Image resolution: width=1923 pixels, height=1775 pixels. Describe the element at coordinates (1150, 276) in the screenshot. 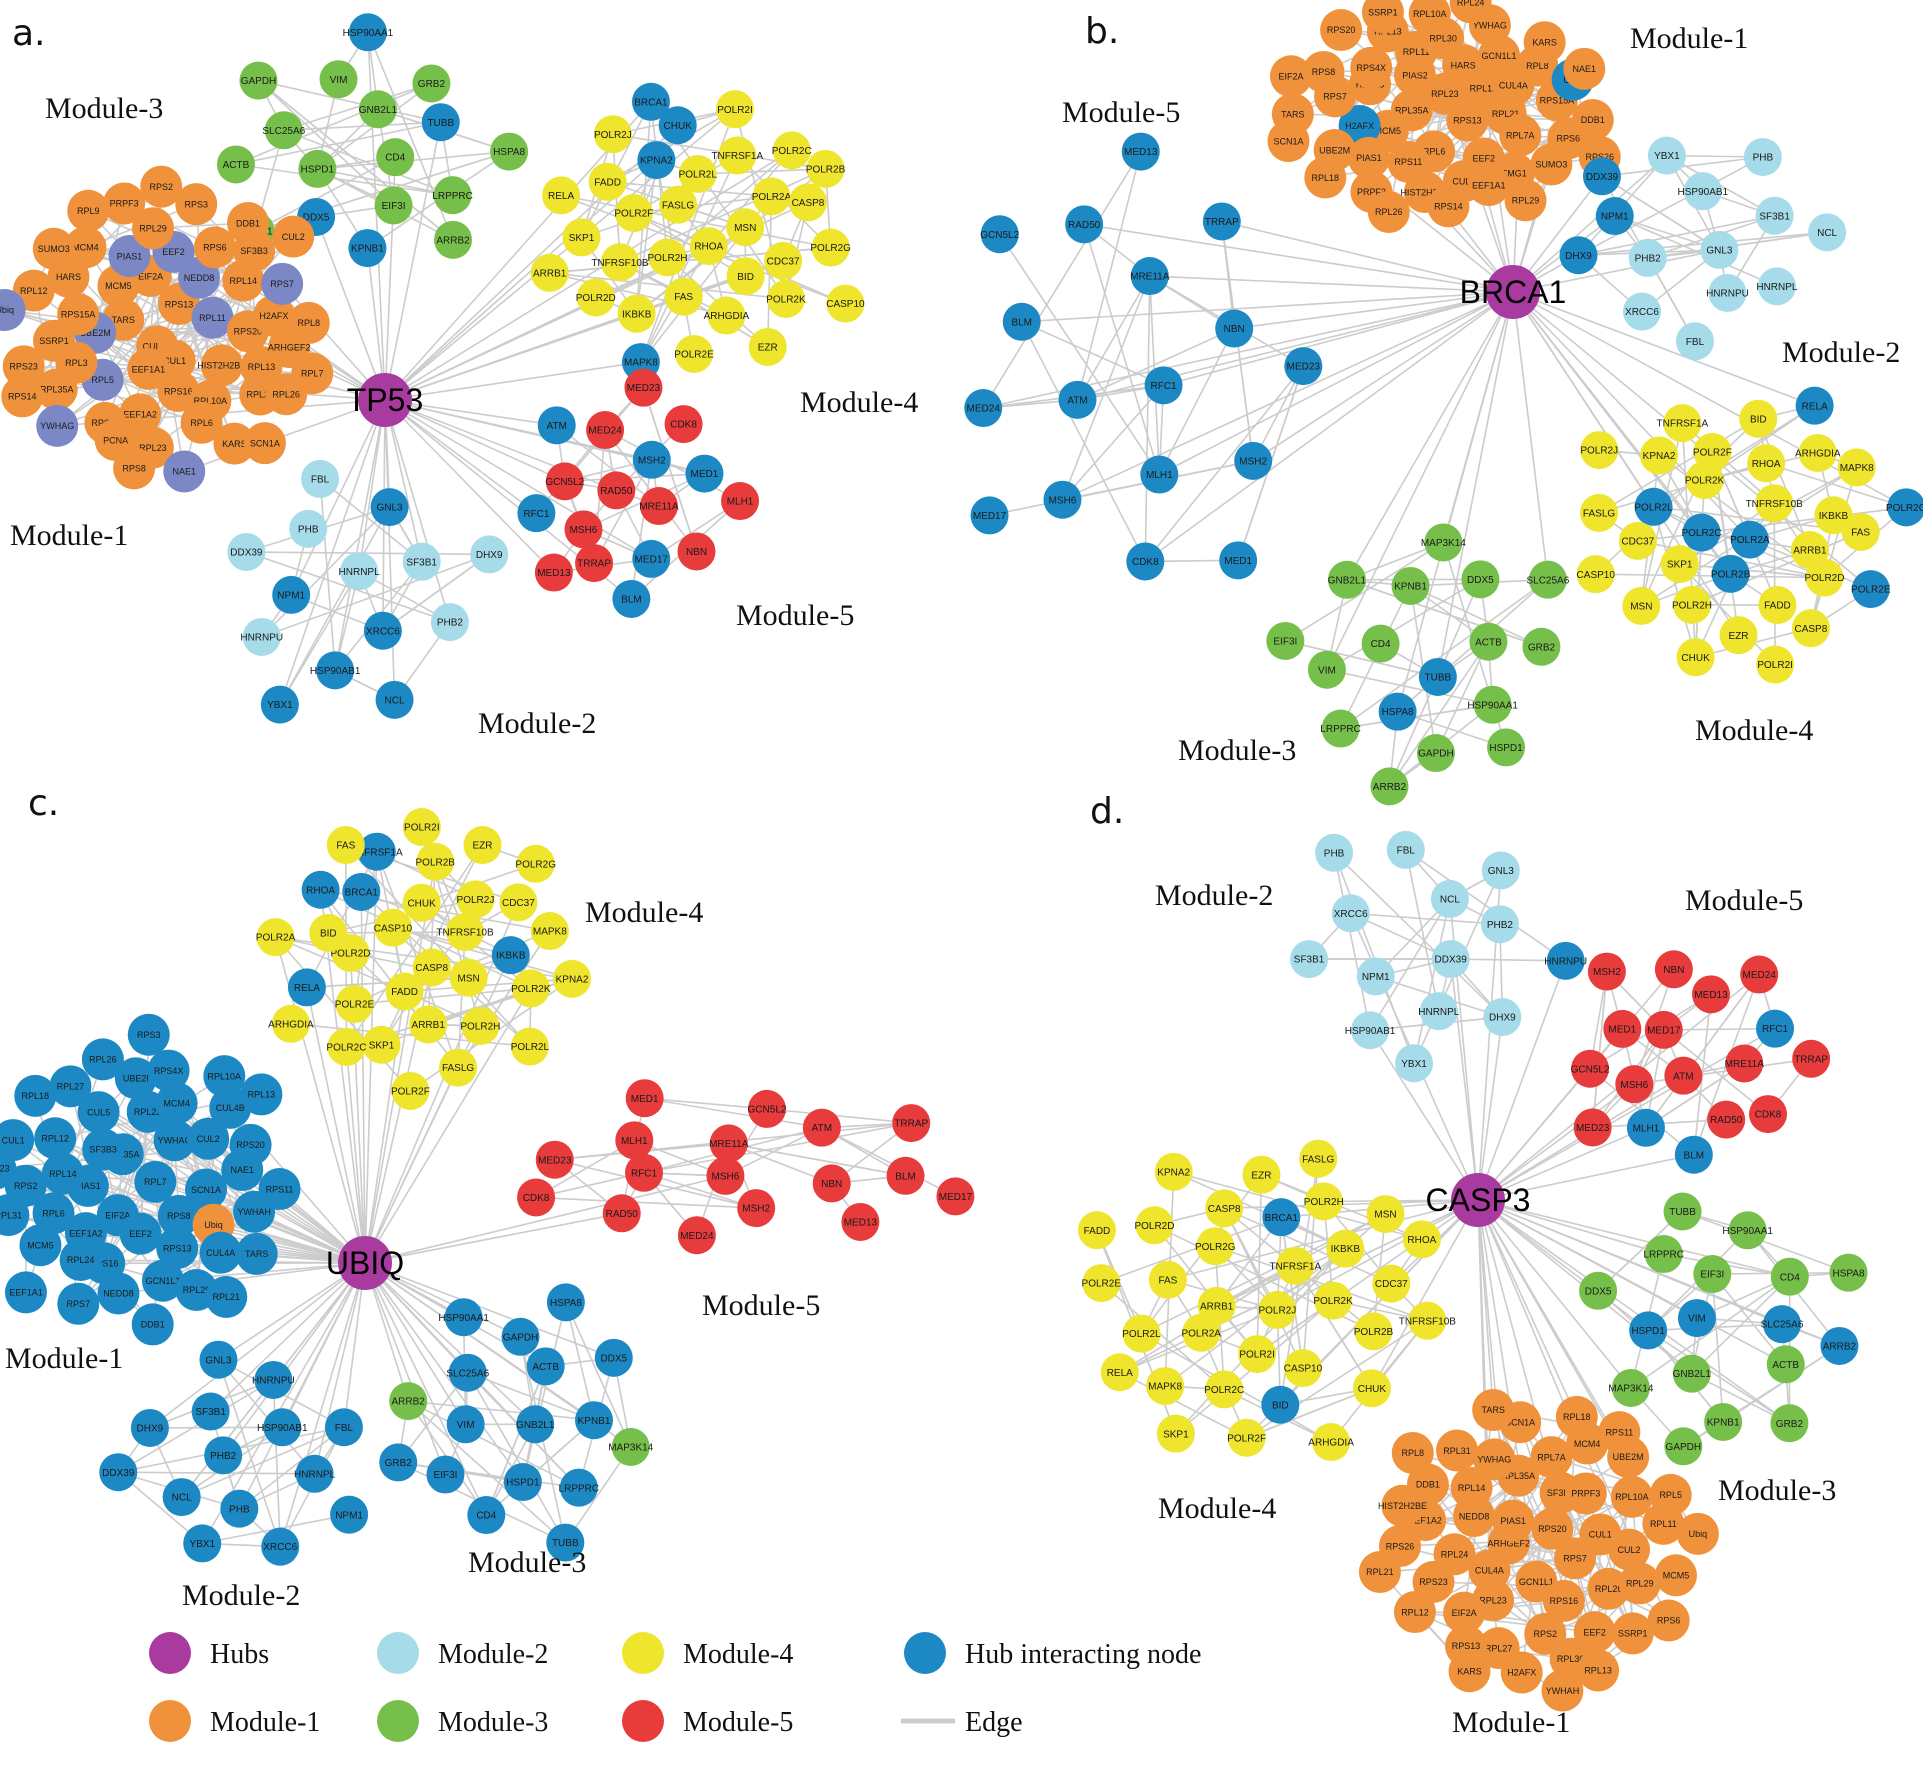

I see `node-MRE11A: MRE11A` at that location.